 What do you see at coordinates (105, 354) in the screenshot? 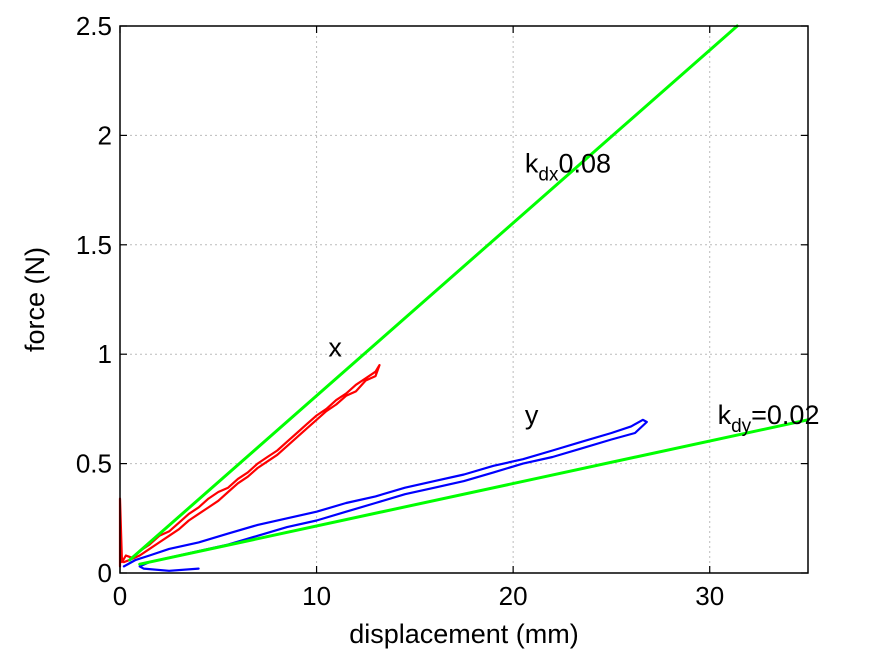
I see `y-tick-label: 1` at bounding box center [105, 354].